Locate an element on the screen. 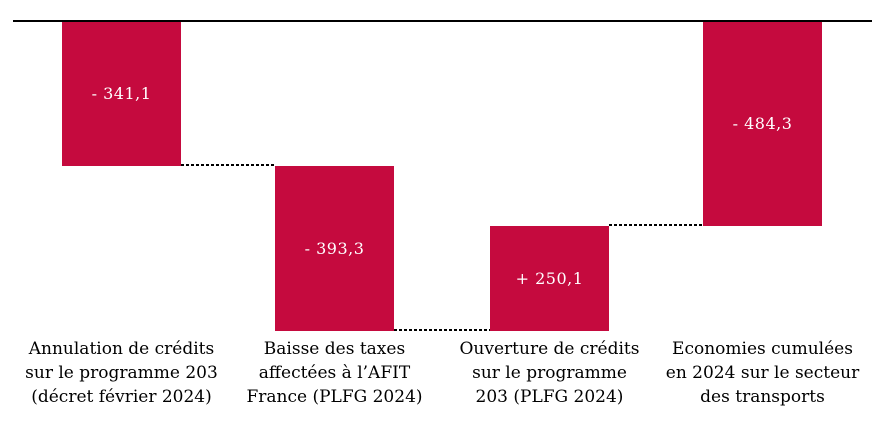 This screenshot has width=896, height=422. bar-value-label: - 393,3 is located at coordinates (334, 248).